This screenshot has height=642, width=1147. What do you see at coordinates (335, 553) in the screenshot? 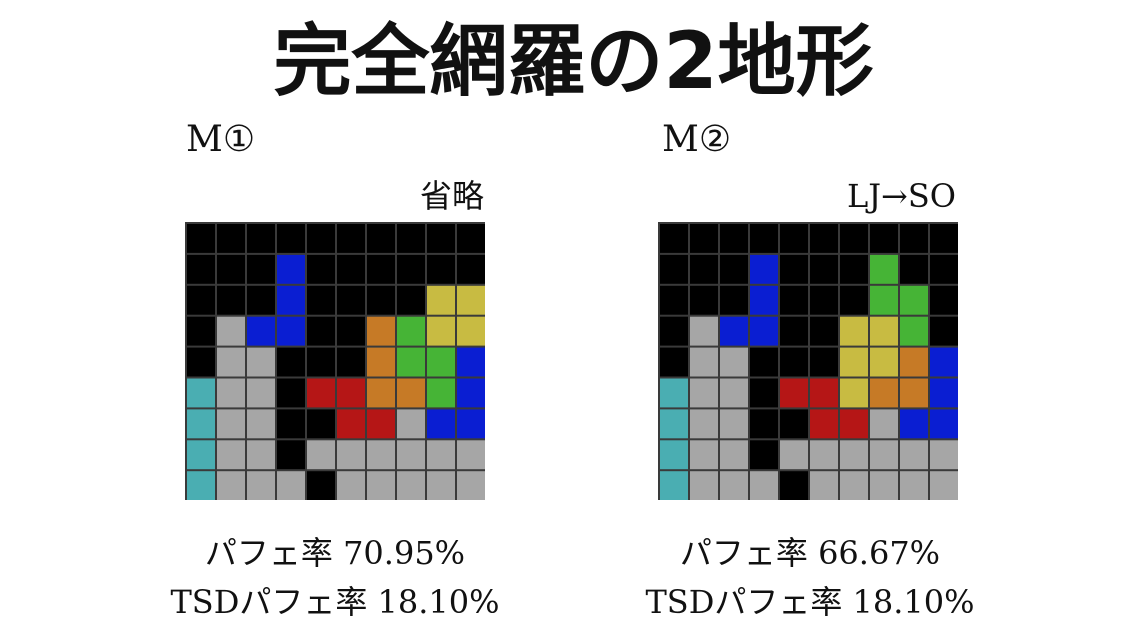
I see `perfect-clear-rate: パフェ率 70.95%` at bounding box center [335, 553].